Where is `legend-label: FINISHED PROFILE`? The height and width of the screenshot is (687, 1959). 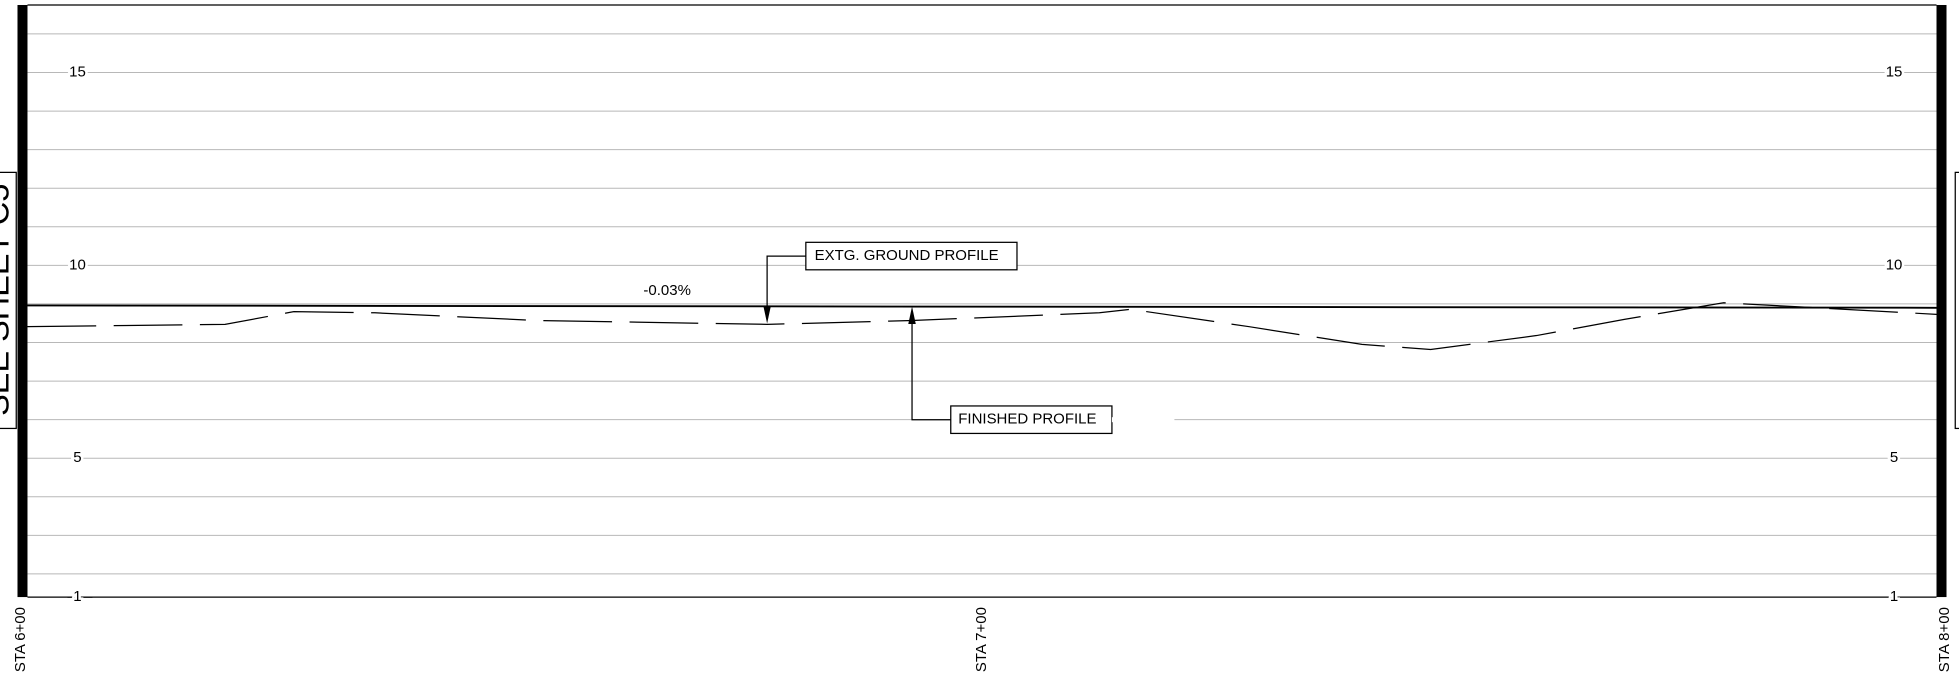 legend-label: FINISHED PROFILE is located at coordinates (1027, 419).